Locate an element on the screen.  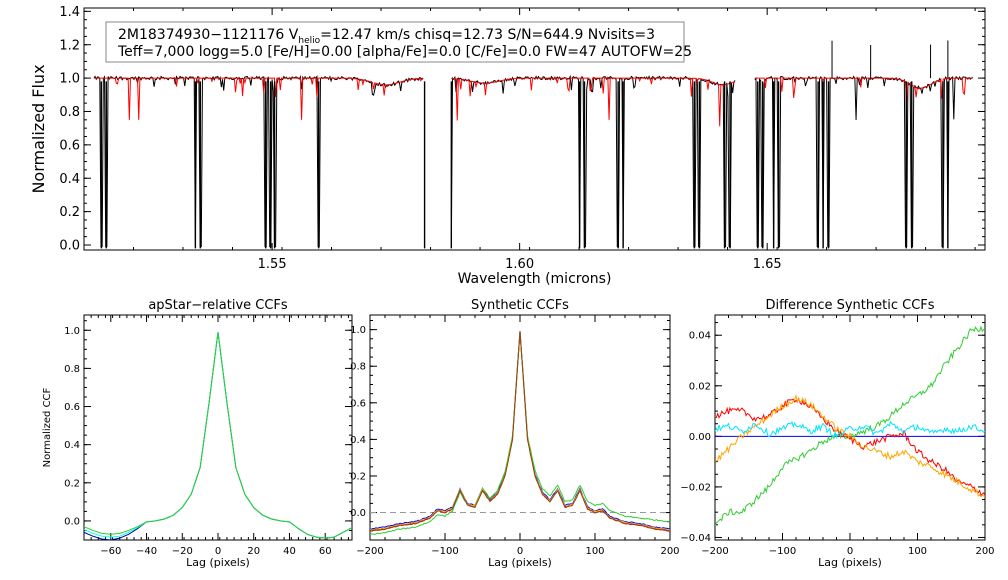
apstar_ccf-title: apStar−relative CCFs is located at coordinates (218, 305).